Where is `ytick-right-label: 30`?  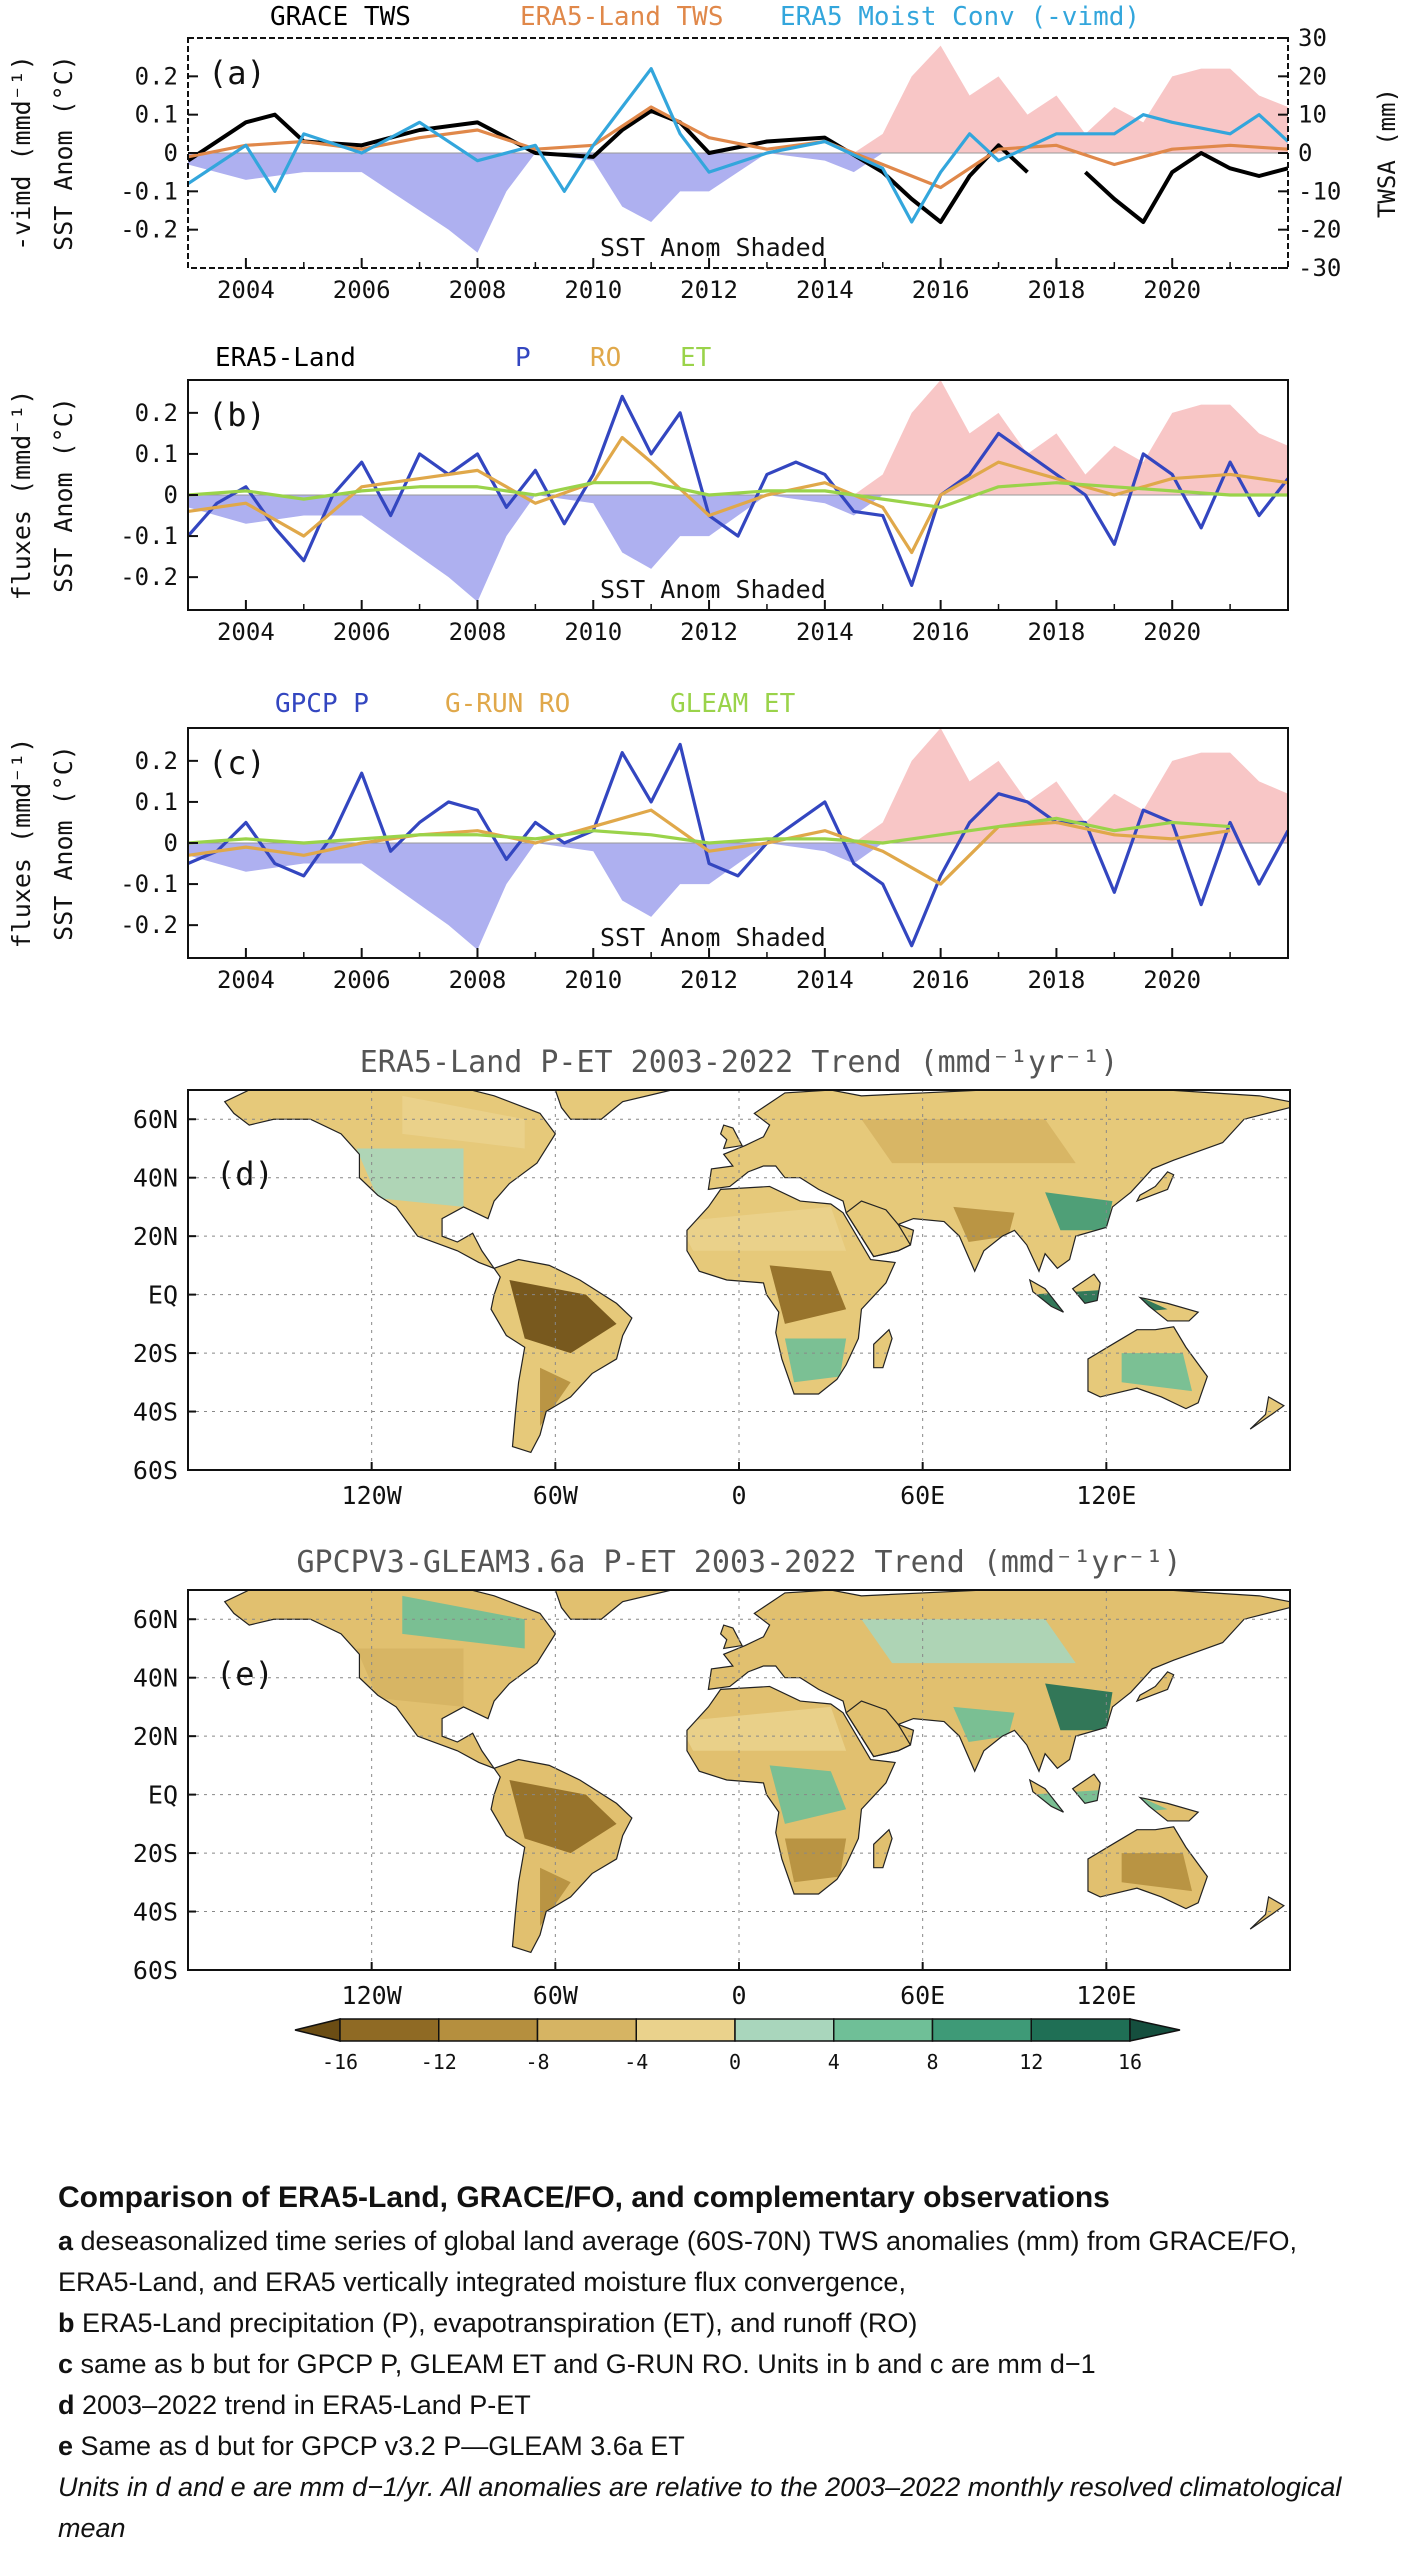 ytick-right-label: 30 is located at coordinates (1312, 38).